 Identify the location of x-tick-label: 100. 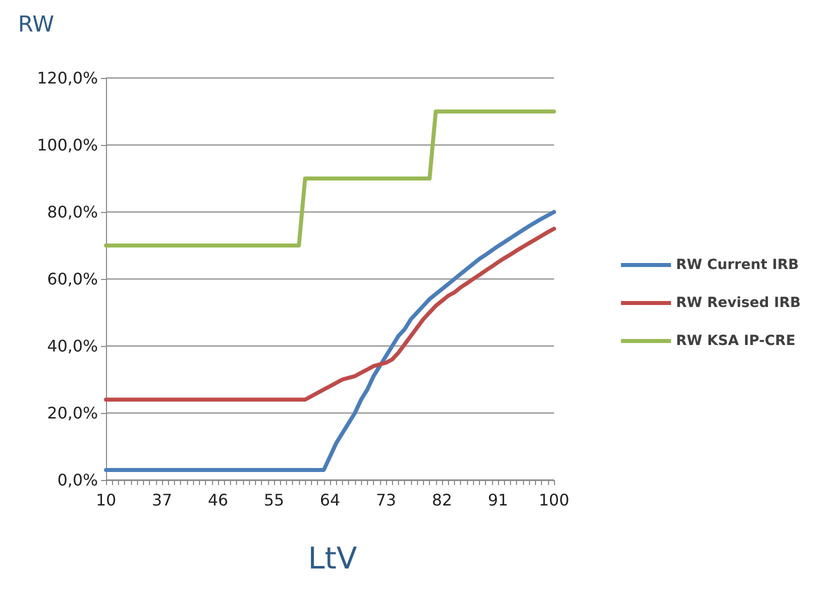
(554, 500).